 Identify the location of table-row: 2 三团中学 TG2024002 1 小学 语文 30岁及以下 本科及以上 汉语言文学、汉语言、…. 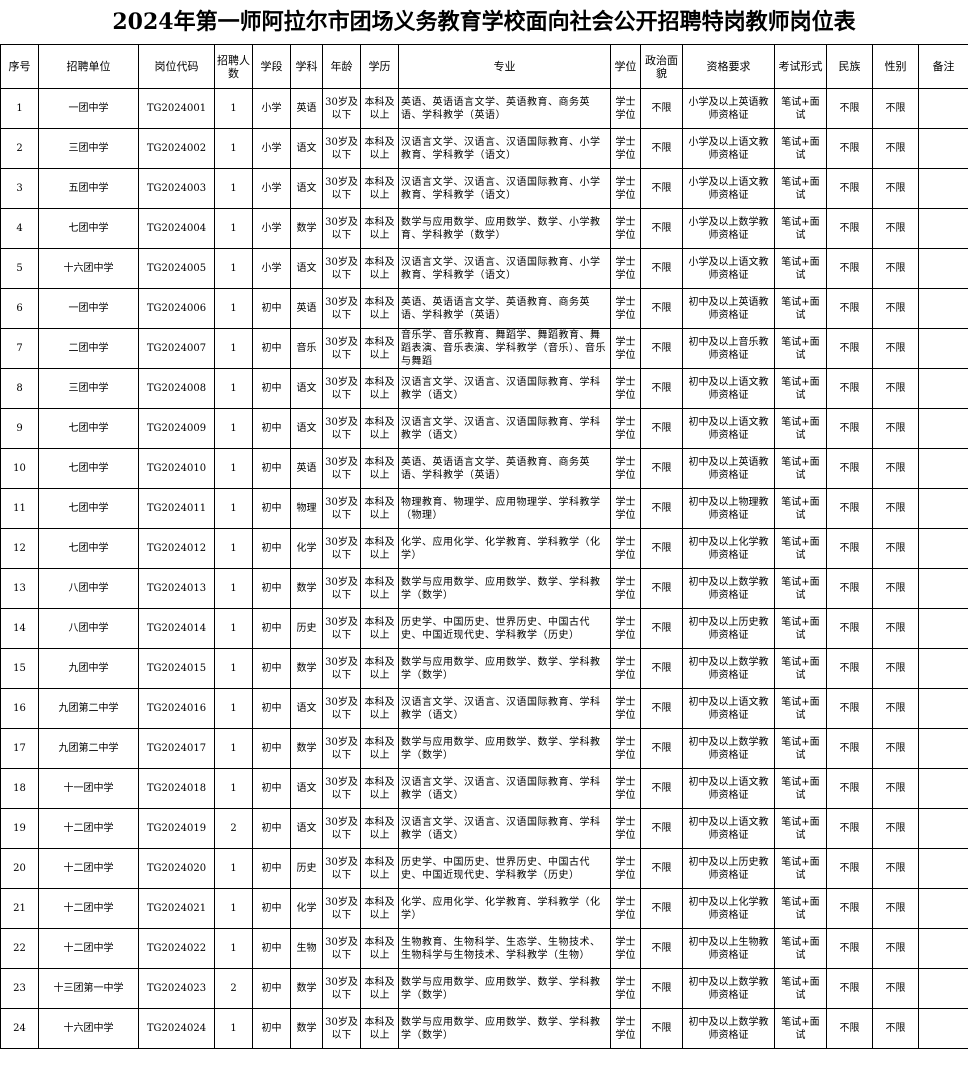
(484, 148).